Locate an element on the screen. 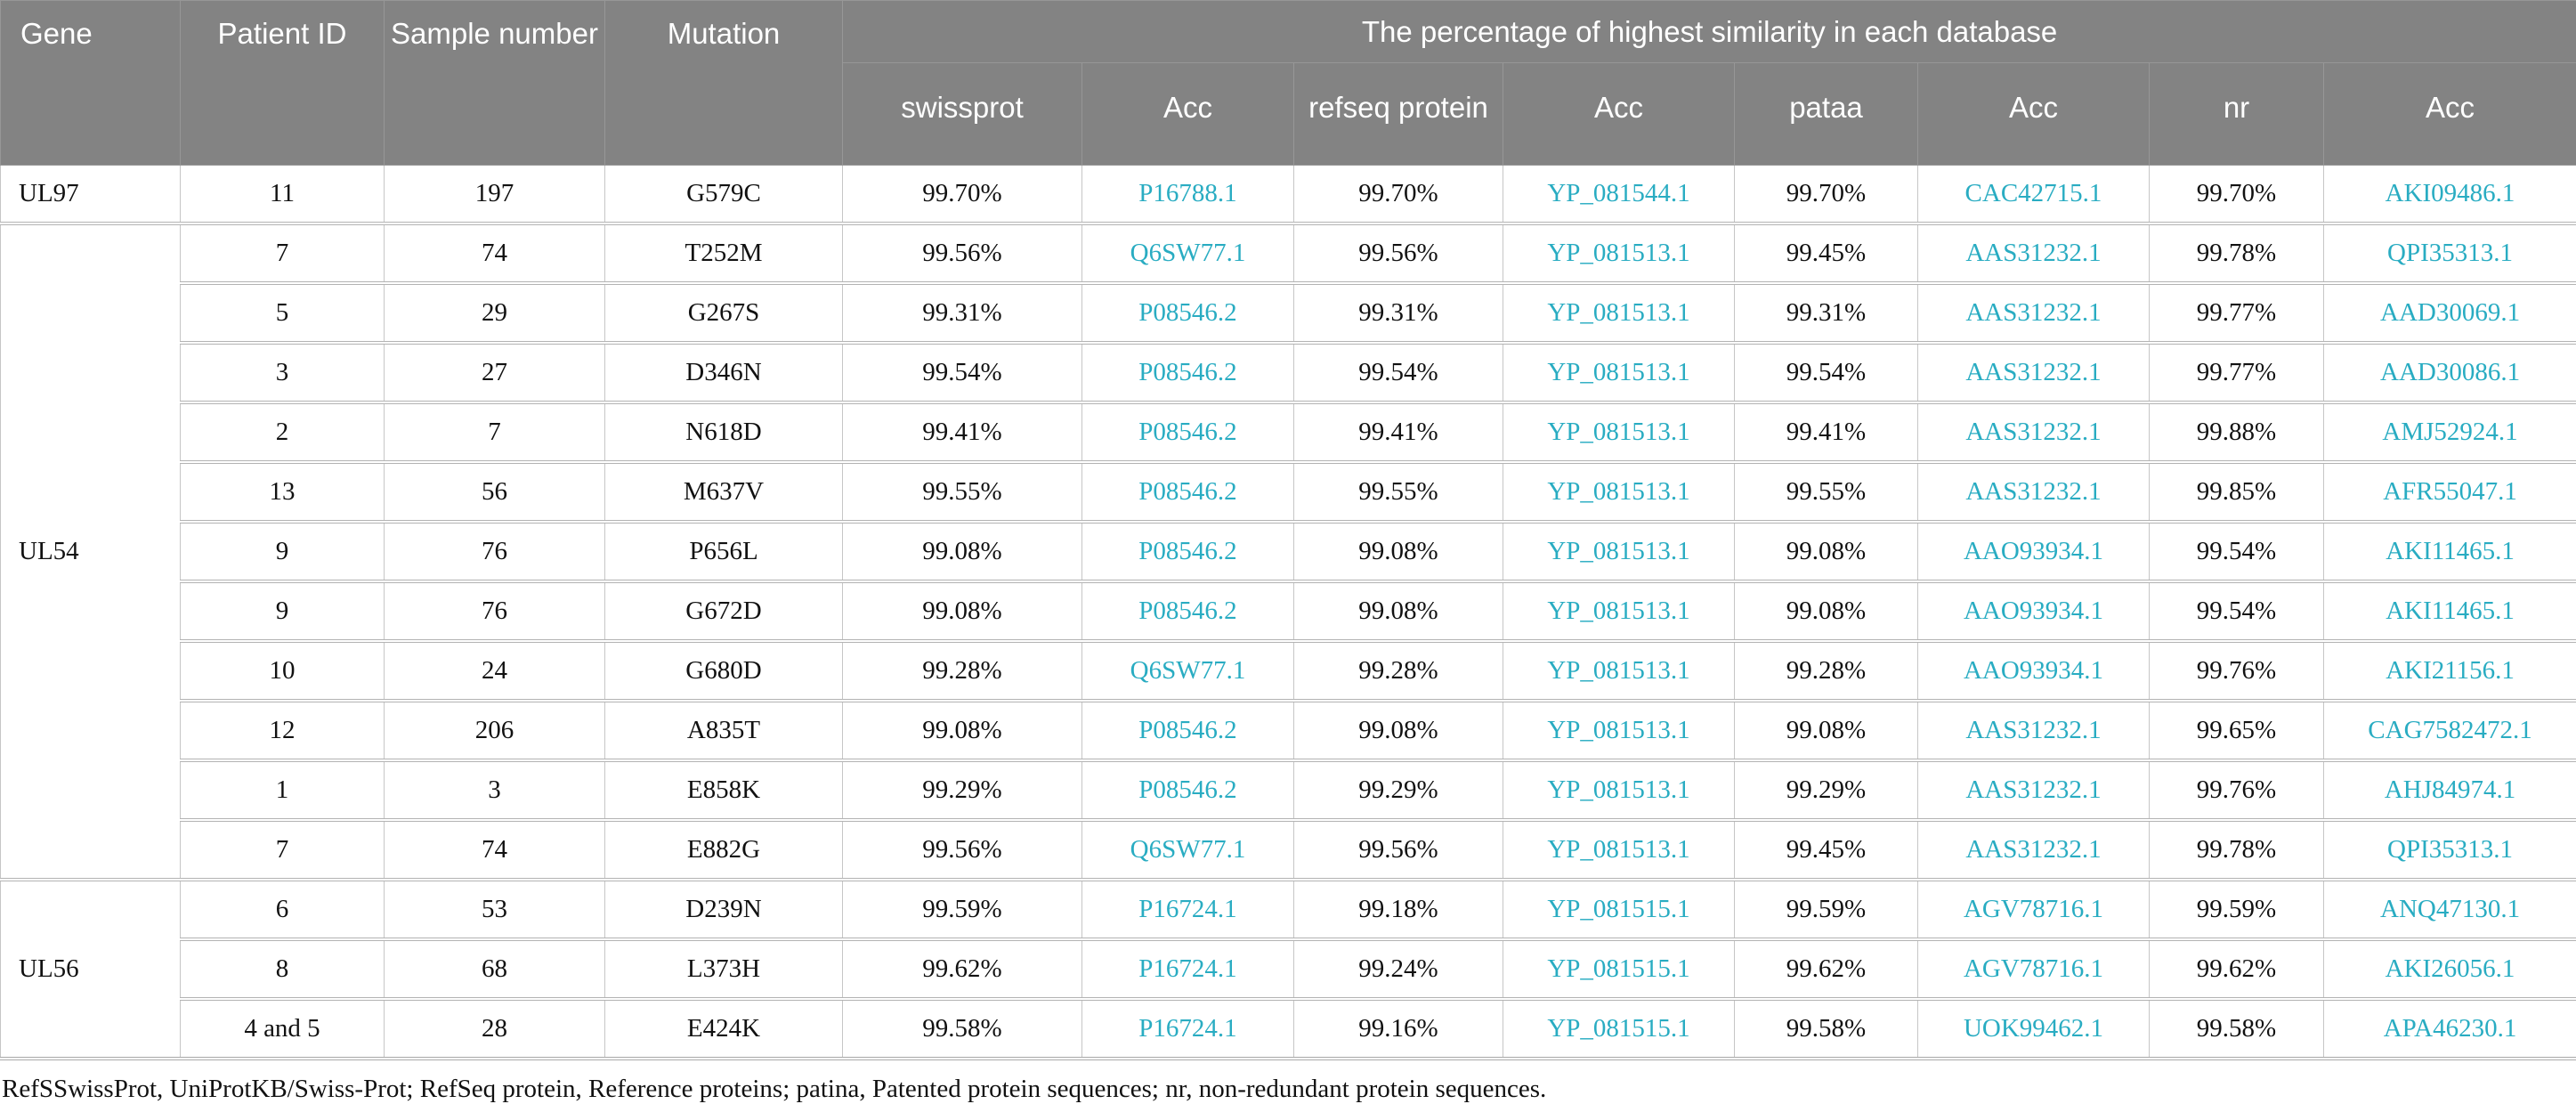  col-header-patient-id: Patient ID is located at coordinates (283, 84).